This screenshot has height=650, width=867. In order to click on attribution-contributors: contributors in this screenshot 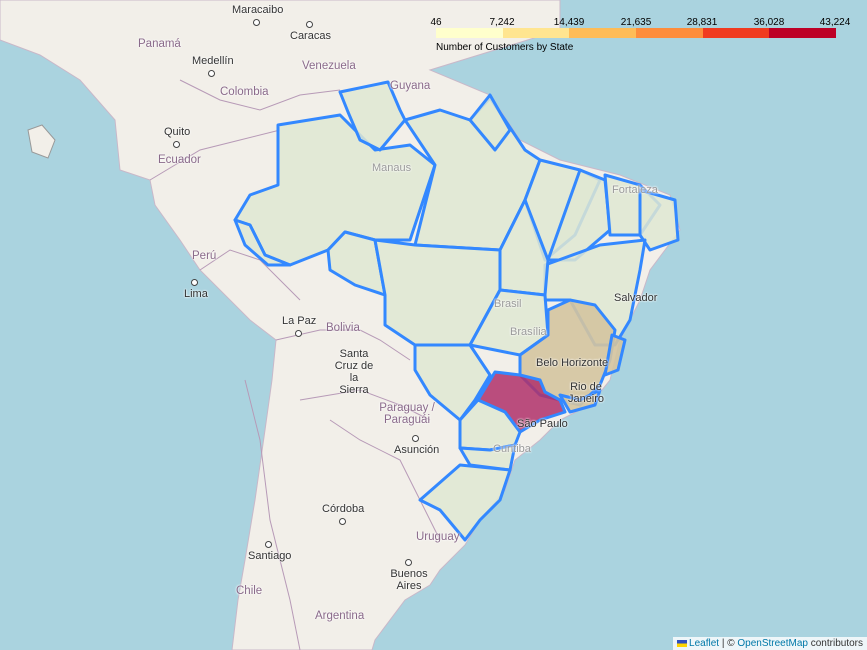, I will do `click(836, 643)`.